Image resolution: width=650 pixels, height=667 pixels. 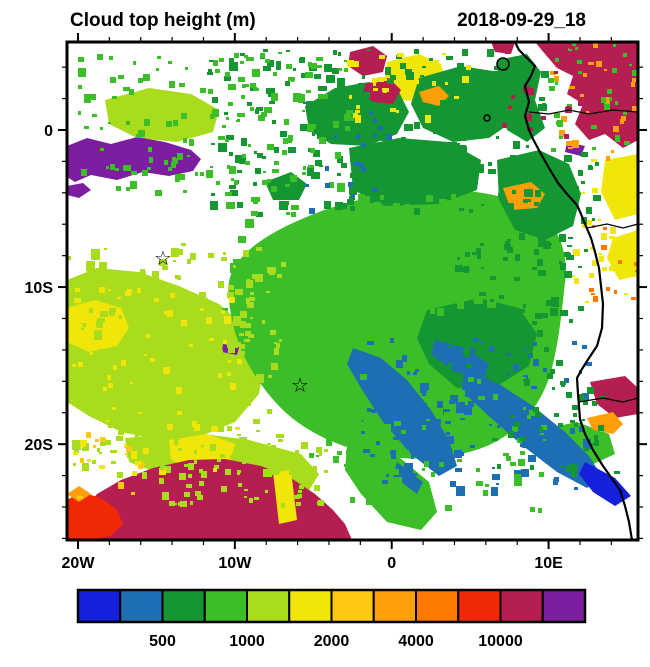 What do you see at coordinates (503, 64) in the screenshot?
I see `island-outline` at bounding box center [503, 64].